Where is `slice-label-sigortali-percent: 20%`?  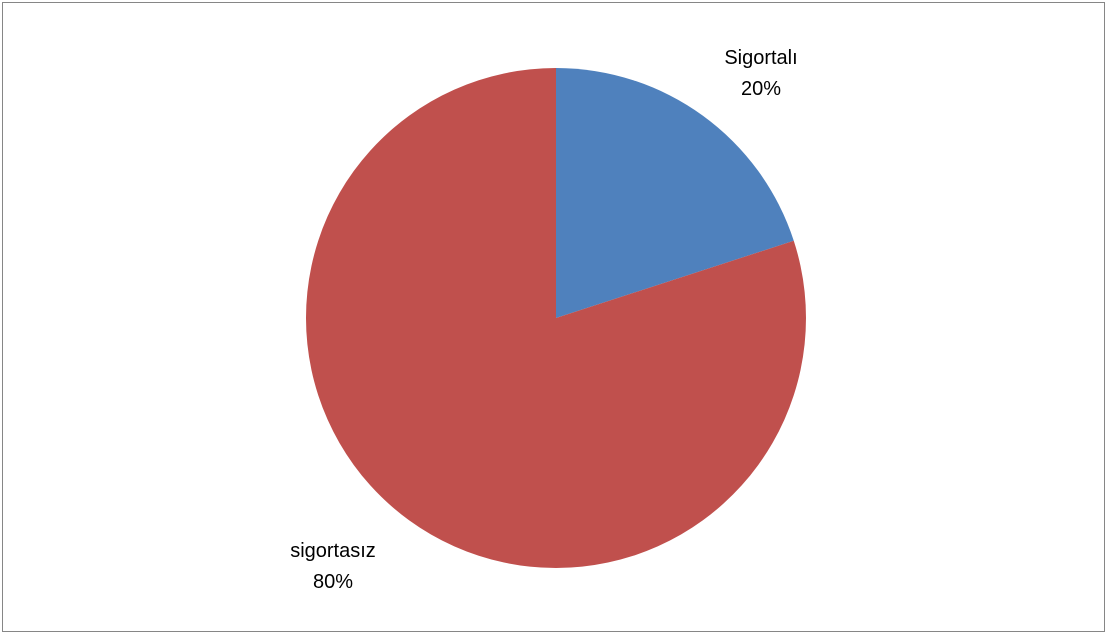 slice-label-sigortali-percent: 20% is located at coordinates (761, 89).